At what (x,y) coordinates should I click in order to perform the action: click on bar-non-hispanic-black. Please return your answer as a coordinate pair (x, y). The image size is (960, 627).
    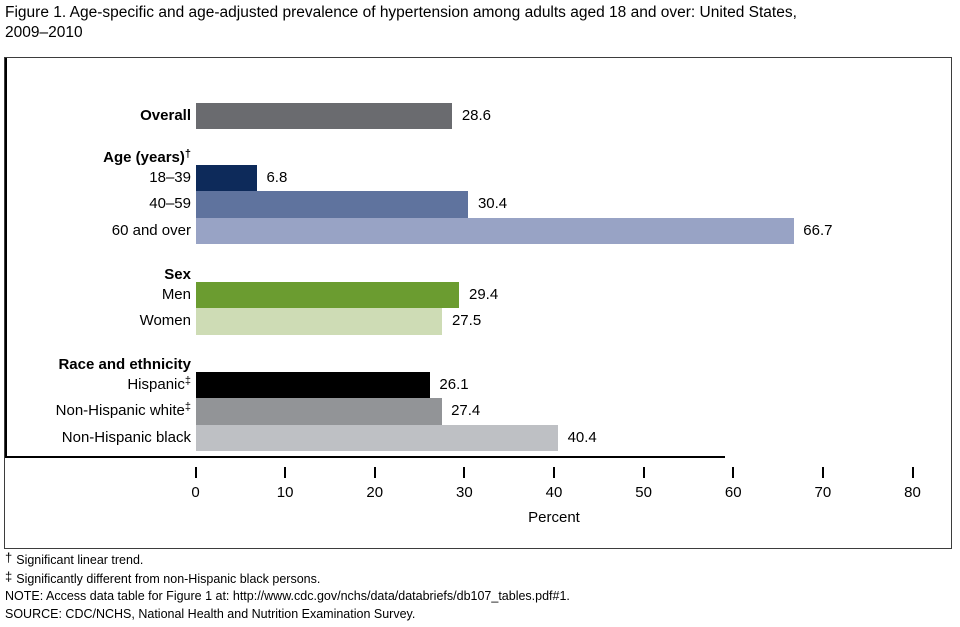
    Looking at the image, I should click on (377, 437).